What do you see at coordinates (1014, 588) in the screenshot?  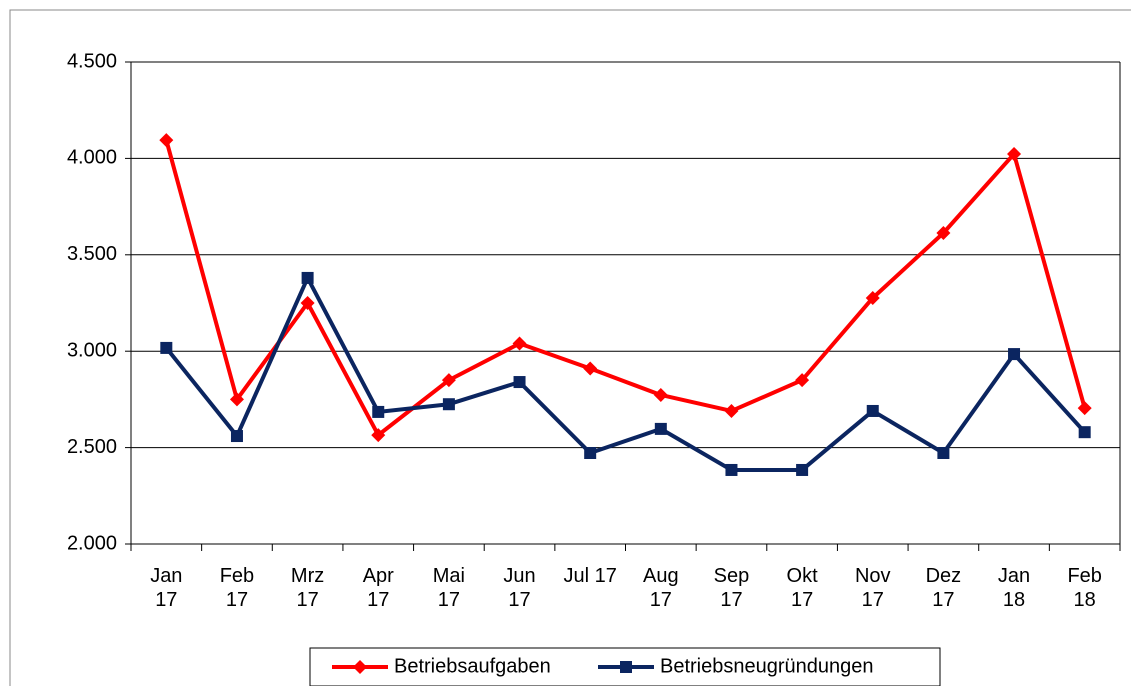 I see `x-tick-label: Jan 18` at bounding box center [1014, 588].